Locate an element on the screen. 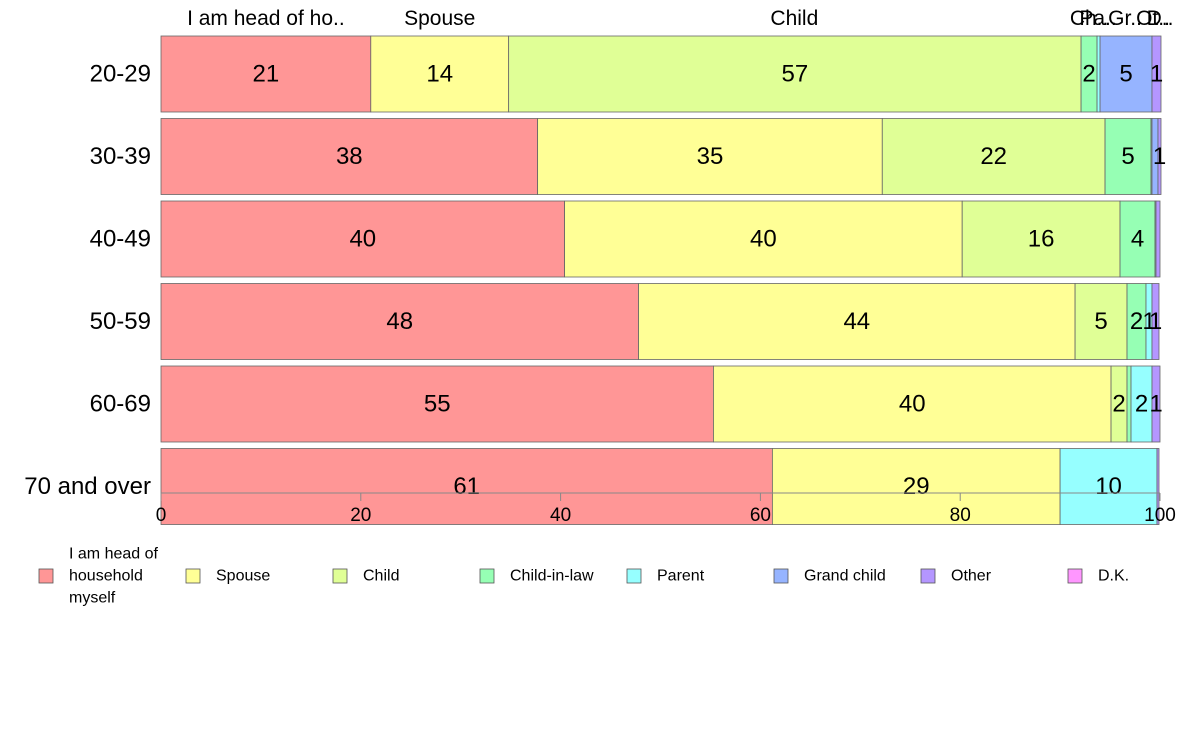 Image resolution: width=1188 pixels, height=736 pixels. data-label-i-am-head-of-household-myself: 48 is located at coordinates (399, 321).